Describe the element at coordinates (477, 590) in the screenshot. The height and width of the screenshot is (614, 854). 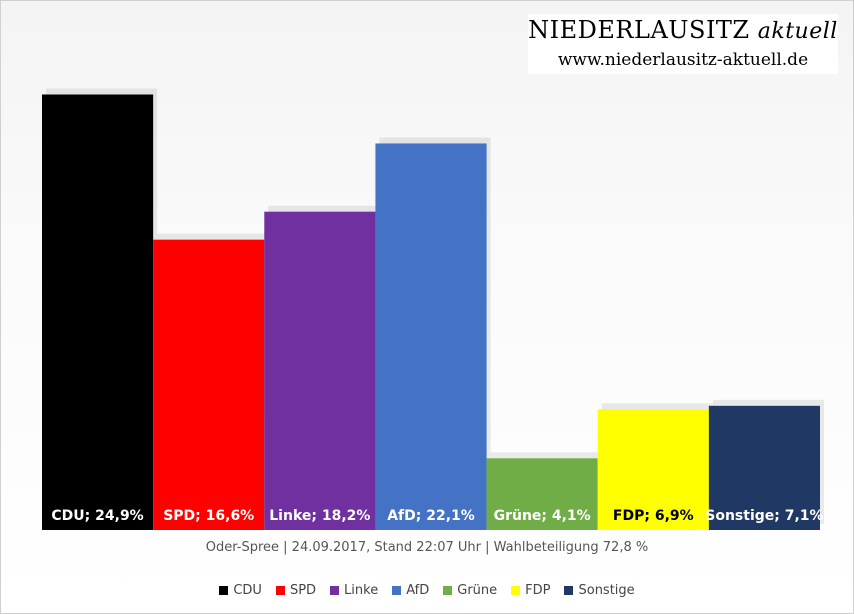
I see `legend-label-grüne: Grüne` at that location.